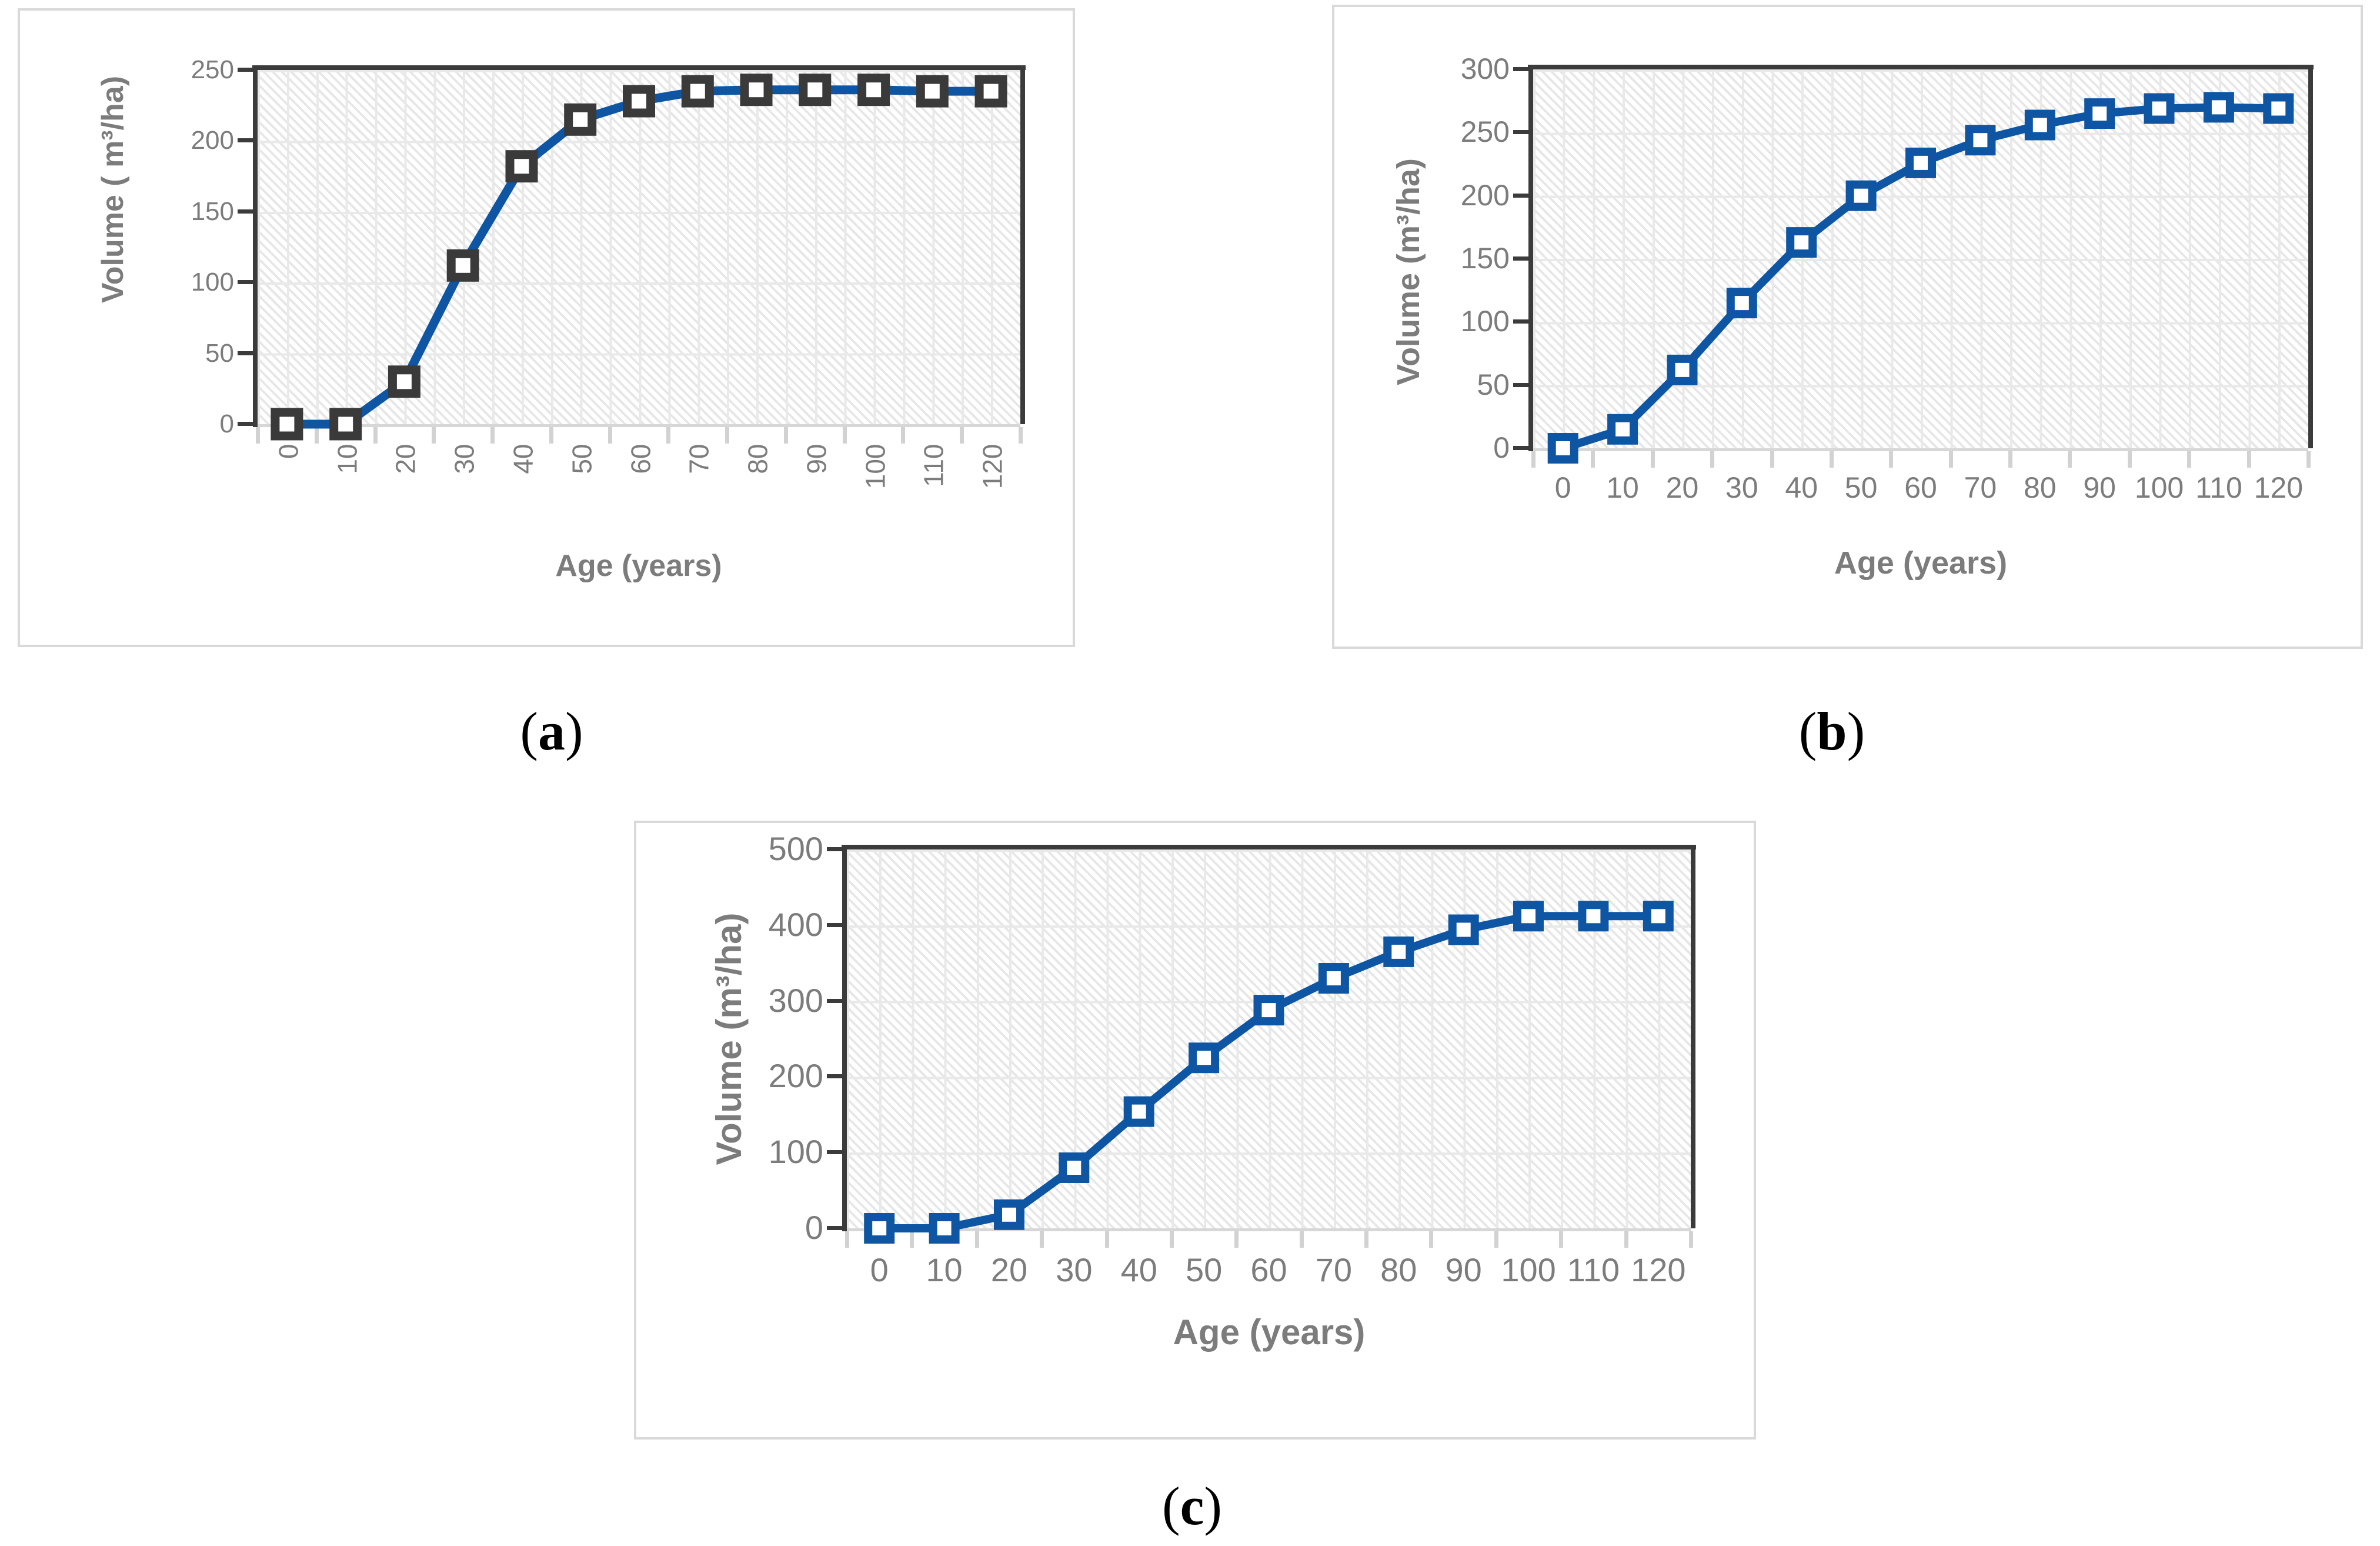  I want to click on x-tick-label-a: 110, so click(934, 465).